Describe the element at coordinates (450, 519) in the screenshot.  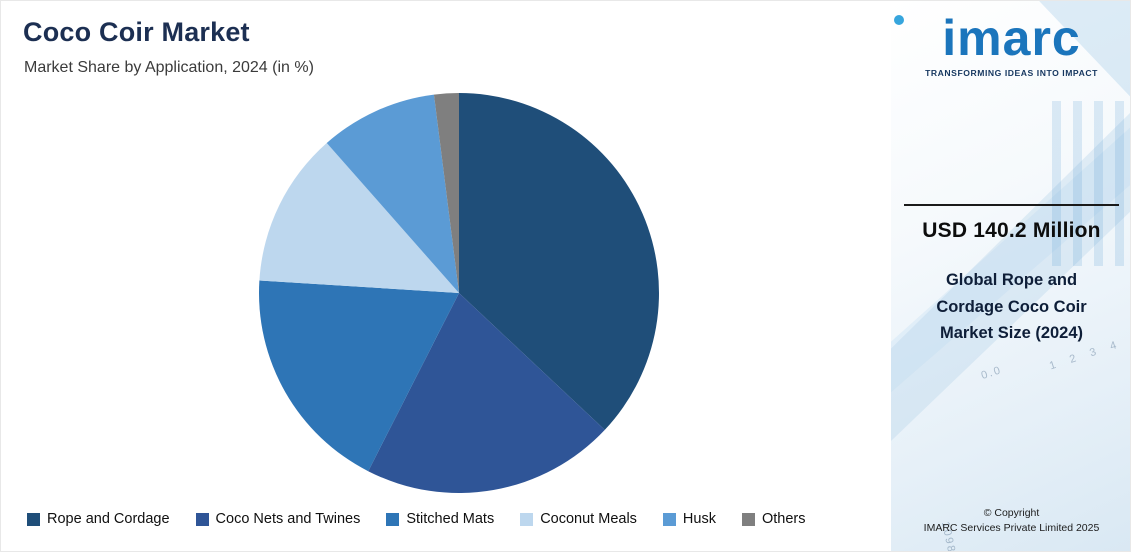
I see `legend-label: Stitched Mats` at that location.